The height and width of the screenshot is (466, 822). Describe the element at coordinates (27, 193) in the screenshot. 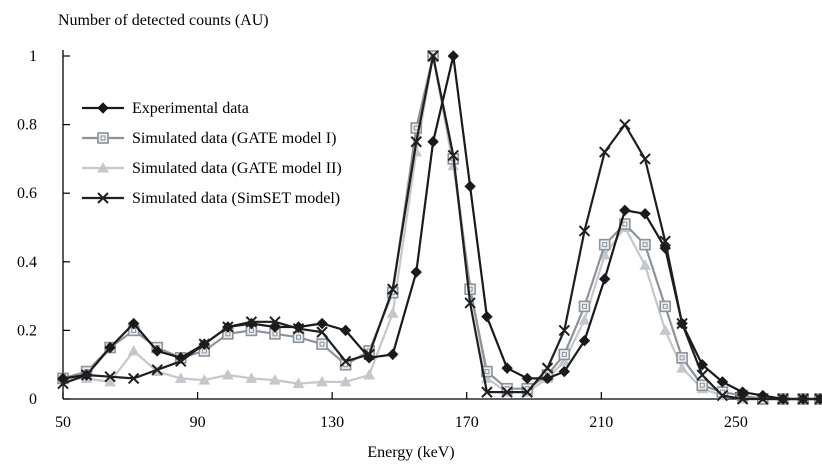

I see `y-tick-label: 0.6` at that location.